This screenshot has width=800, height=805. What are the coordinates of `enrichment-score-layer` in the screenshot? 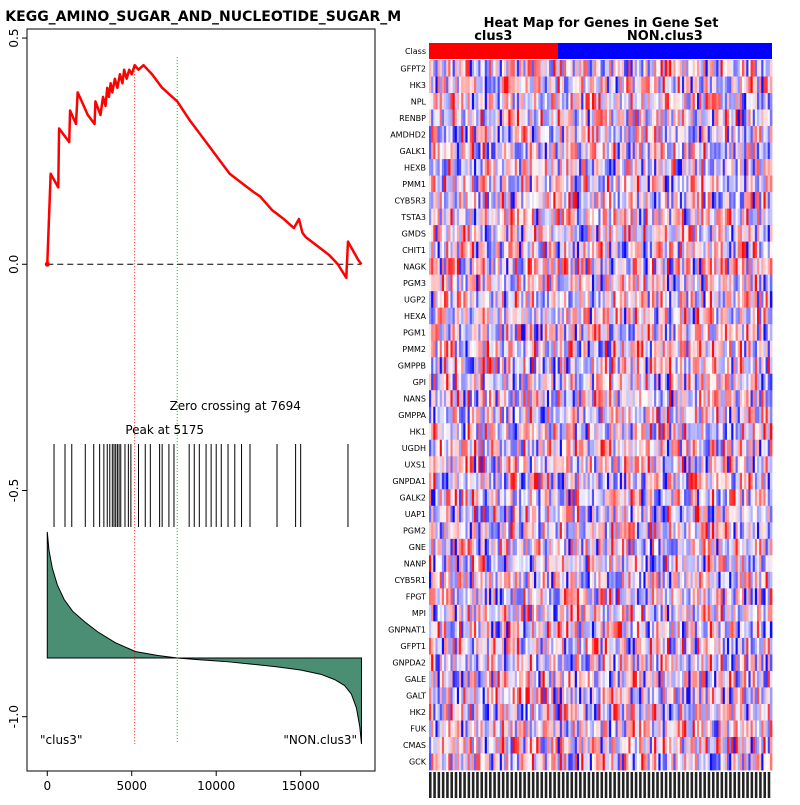 It's located at (203, 171).